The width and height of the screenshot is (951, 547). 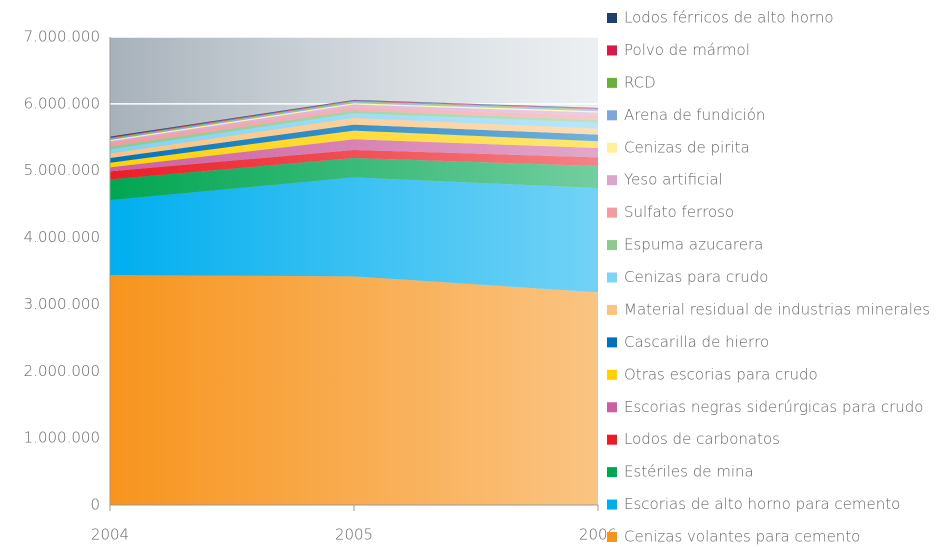 What do you see at coordinates (742, 537) in the screenshot?
I see `legend-label: Cenizas volantes para cemento` at bounding box center [742, 537].